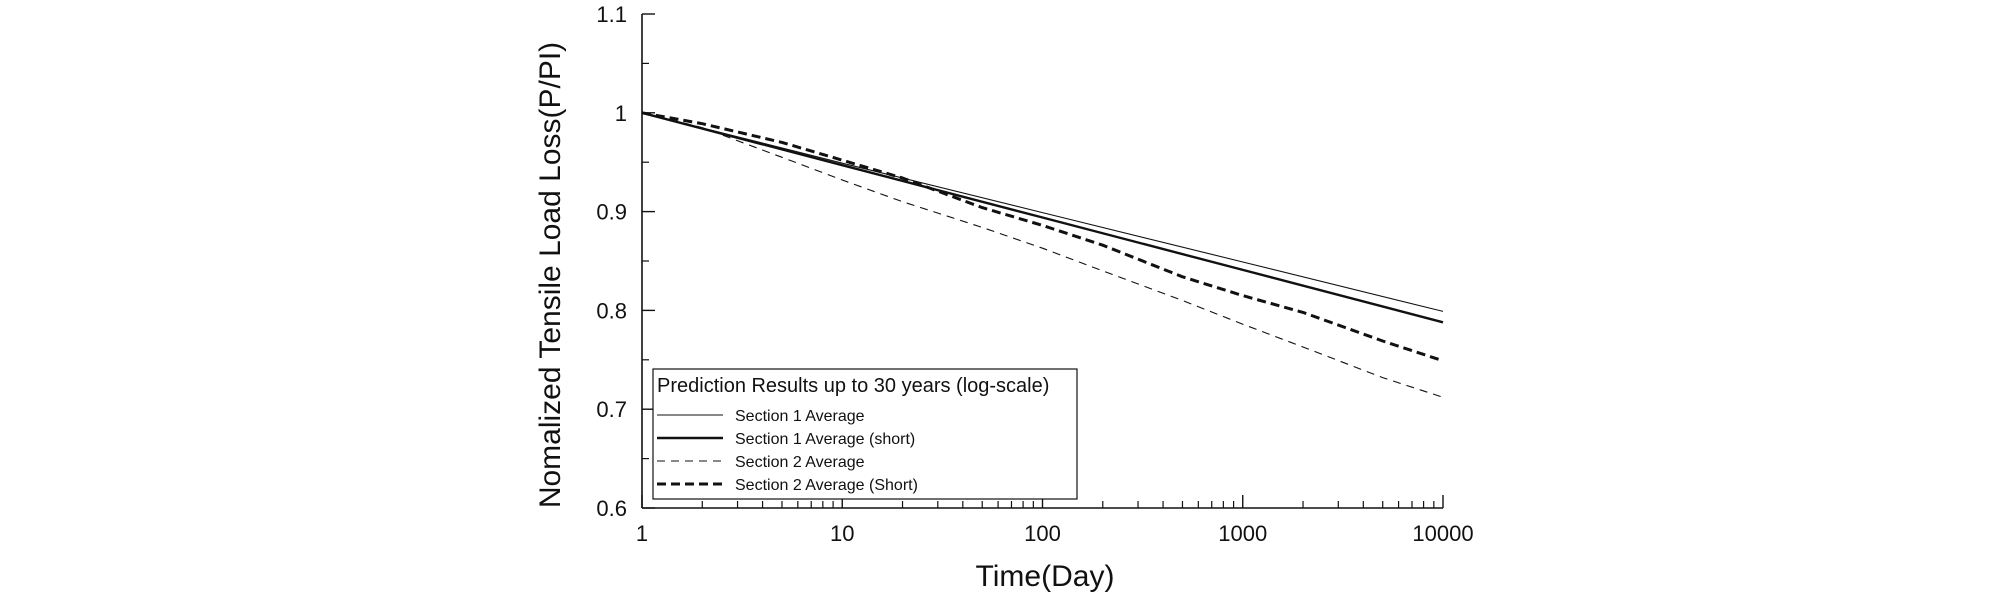 Image resolution: width=2008 pixels, height=592 pixels. Describe the element at coordinates (611, 212) in the screenshot. I see `y-tick-label: 0.9` at that location.